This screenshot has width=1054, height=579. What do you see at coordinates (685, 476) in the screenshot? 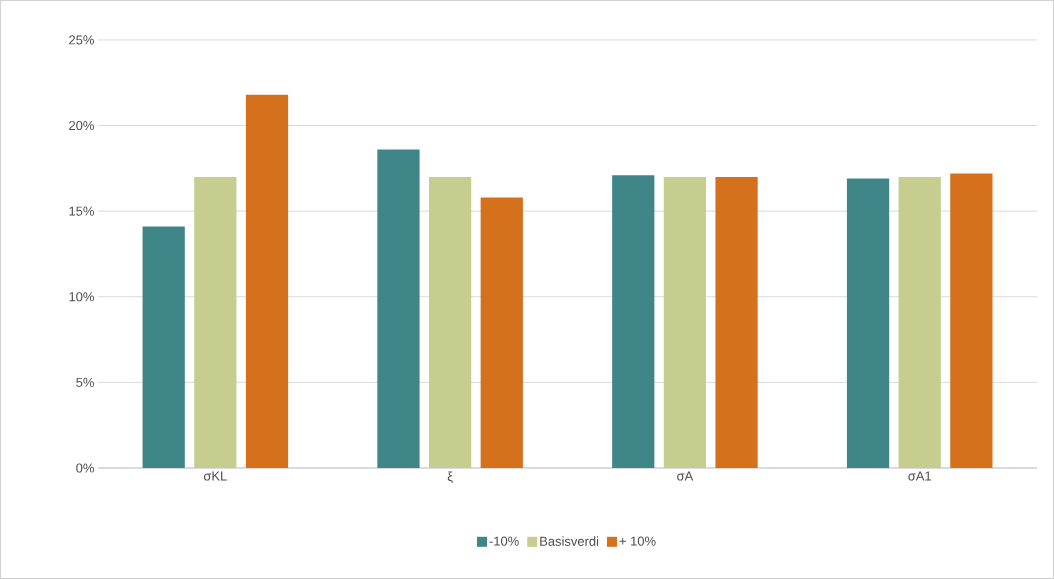
I see `x-tick-label: σA` at bounding box center [685, 476].